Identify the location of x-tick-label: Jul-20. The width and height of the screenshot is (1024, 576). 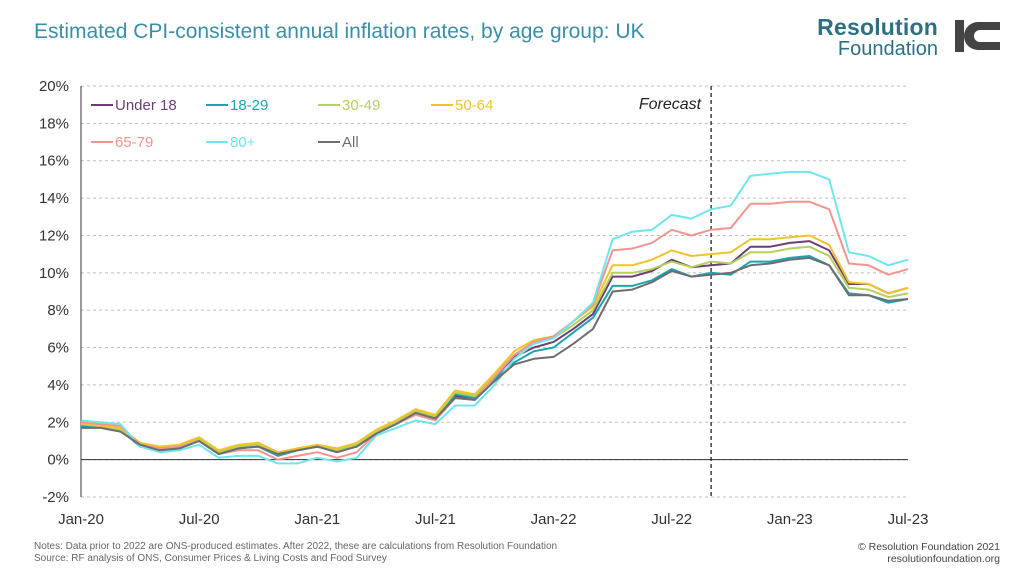
(199, 519).